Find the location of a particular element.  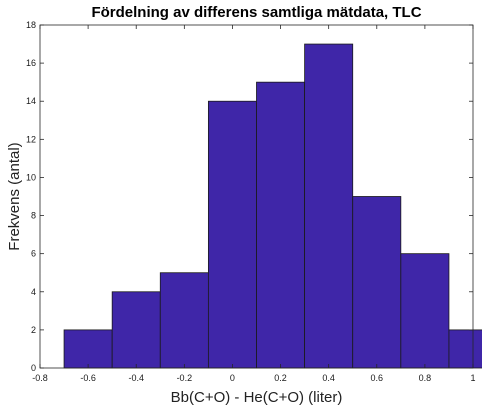

y-tick-label: 4 is located at coordinates (33, 292).